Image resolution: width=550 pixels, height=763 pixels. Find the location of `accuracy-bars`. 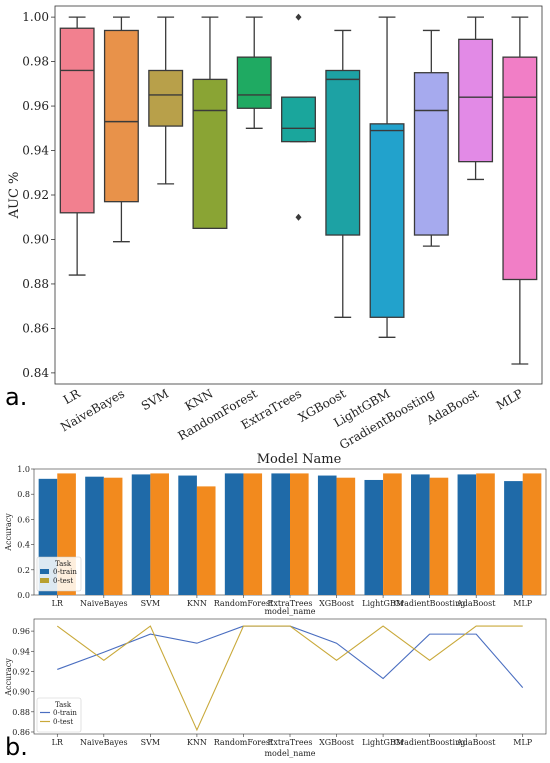

accuracy-bars is located at coordinates (290, 534).